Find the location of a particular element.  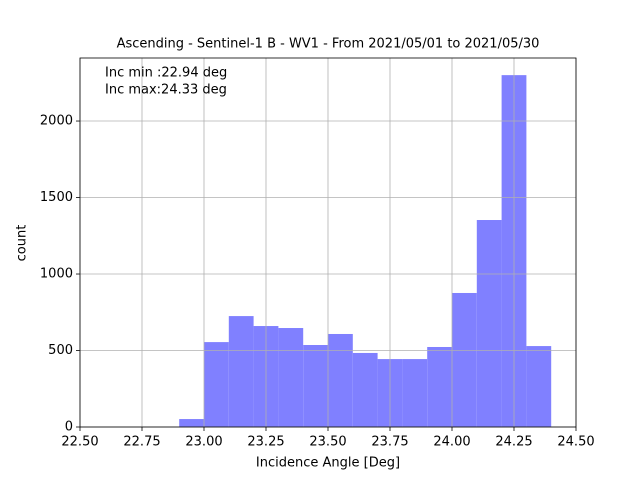

y-axis-label: count is located at coordinates (22, 243).